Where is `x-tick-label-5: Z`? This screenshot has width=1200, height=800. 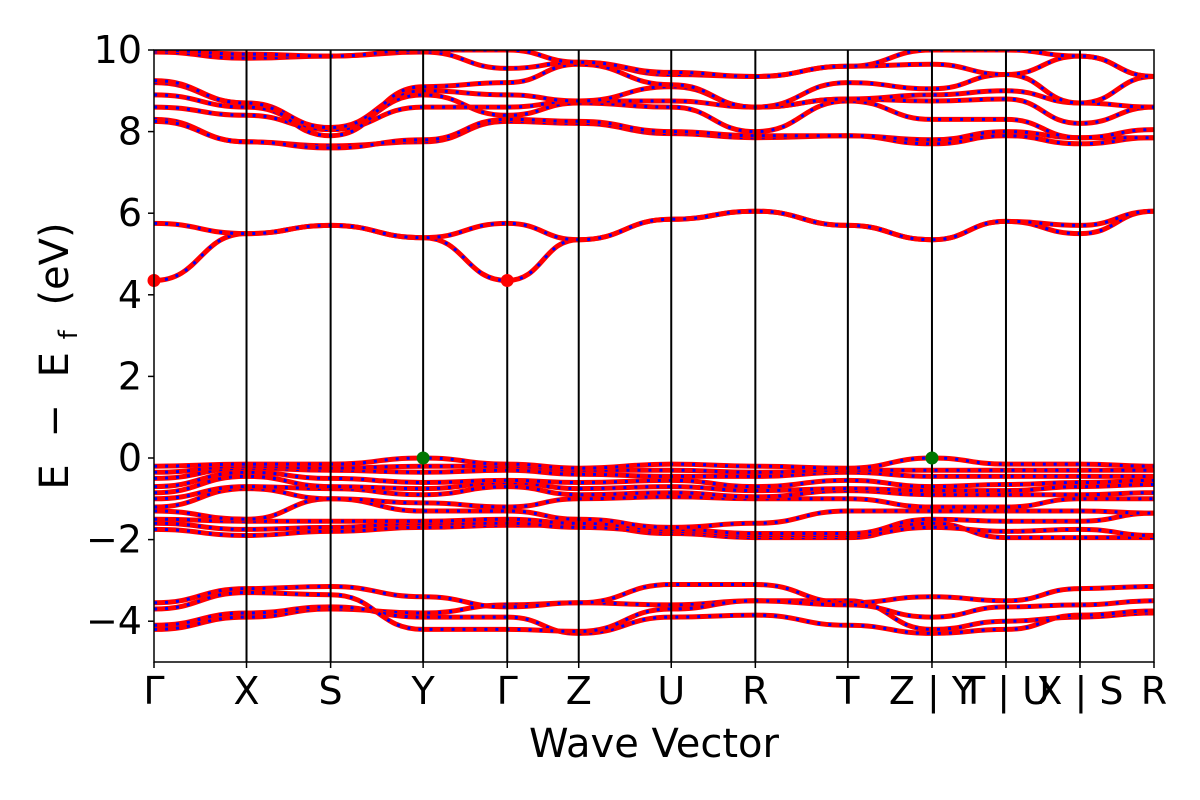
x-tick-label-5: Z is located at coordinates (579, 691).